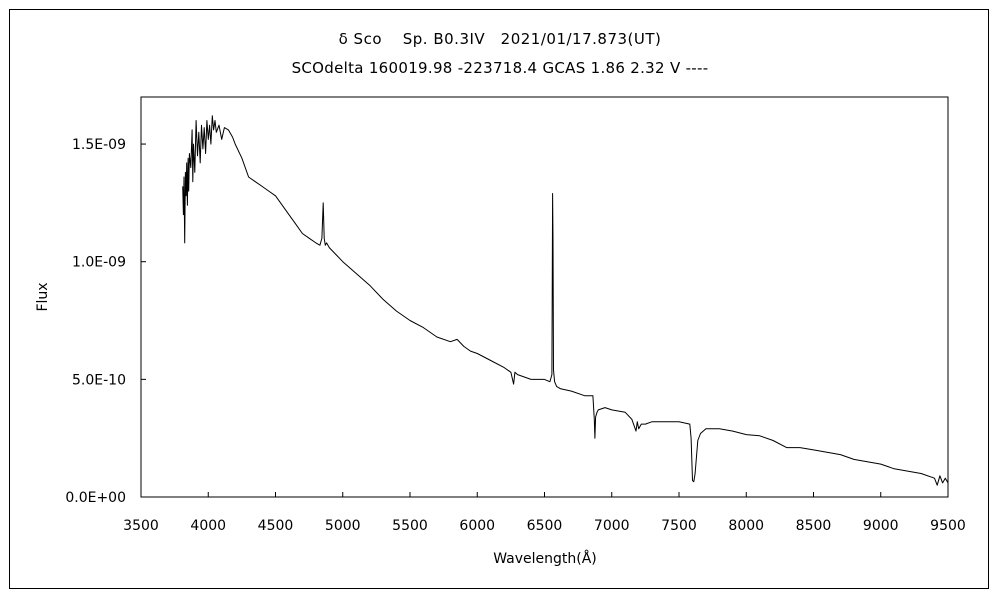  What do you see at coordinates (881, 526) in the screenshot?
I see `x-tick-label: 9000` at bounding box center [881, 526].